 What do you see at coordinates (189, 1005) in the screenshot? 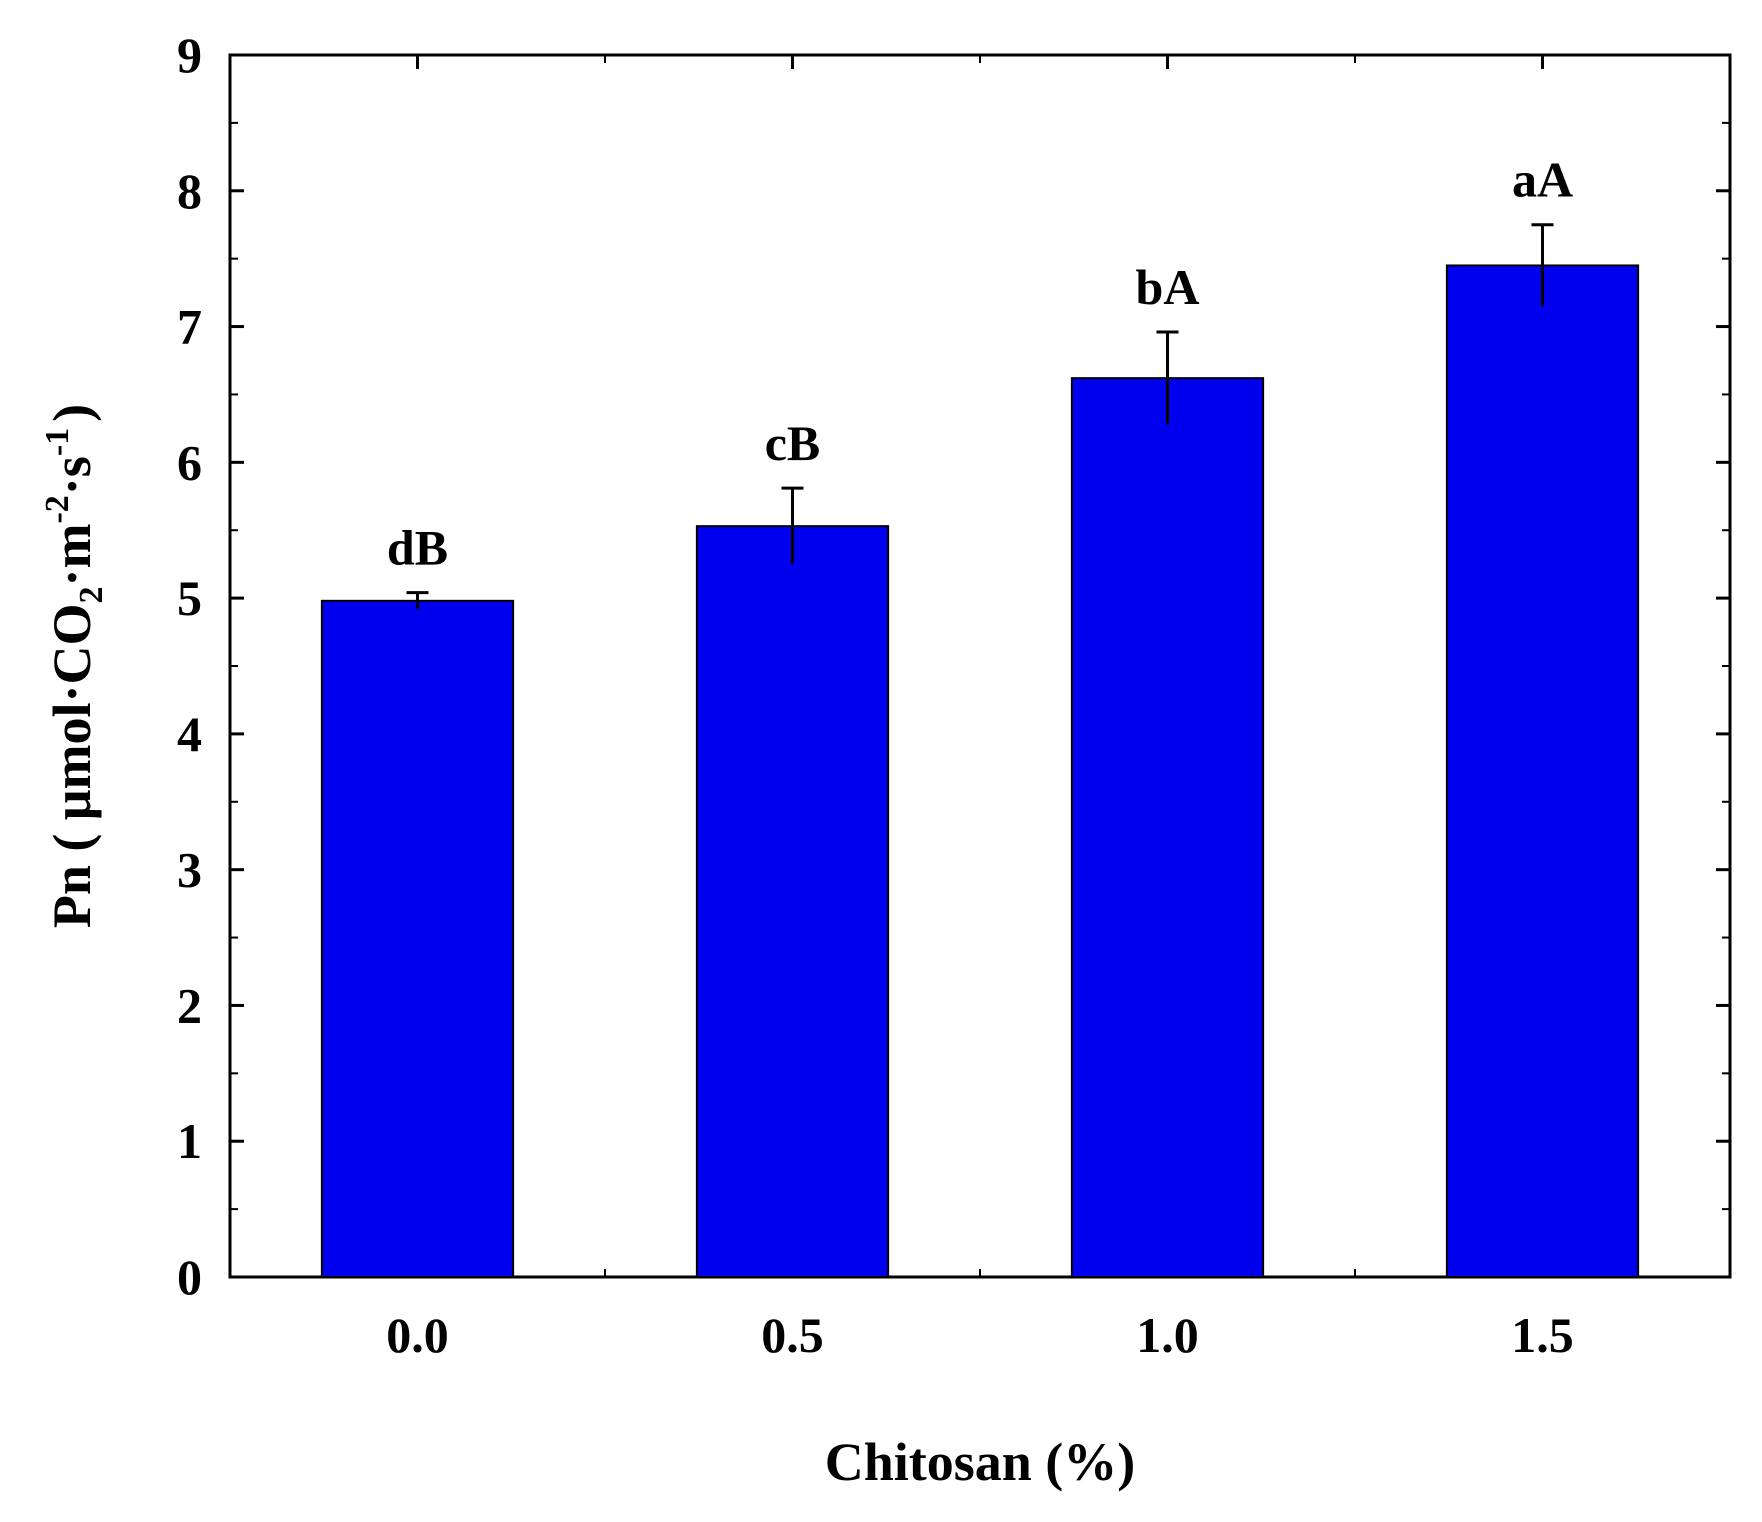
I see `y-tick-label: 2` at bounding box center [189, 1005].